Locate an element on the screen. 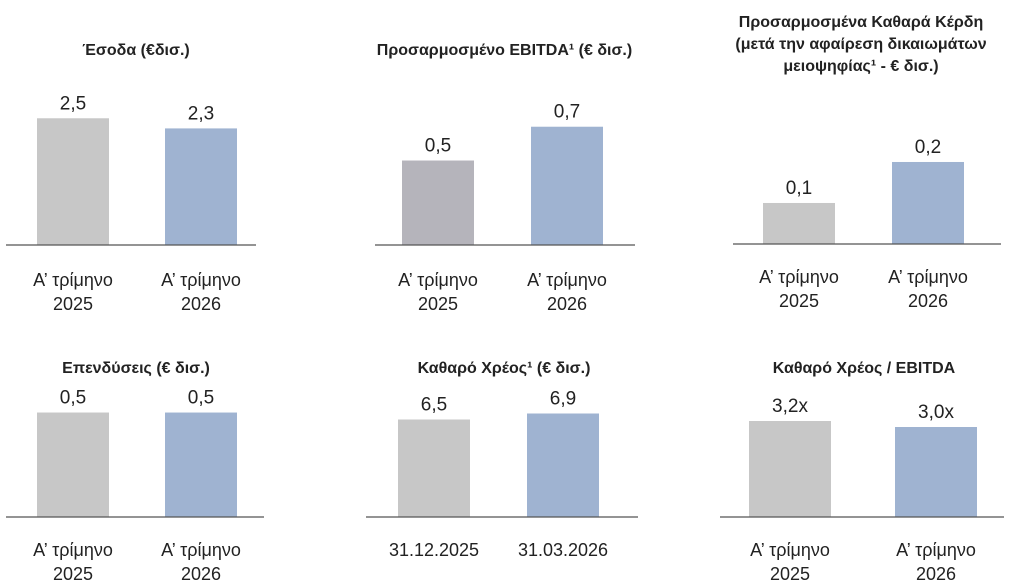  chart-title: Καθαρό Χρέος / EBITDA is located at coordinates (864, 369).